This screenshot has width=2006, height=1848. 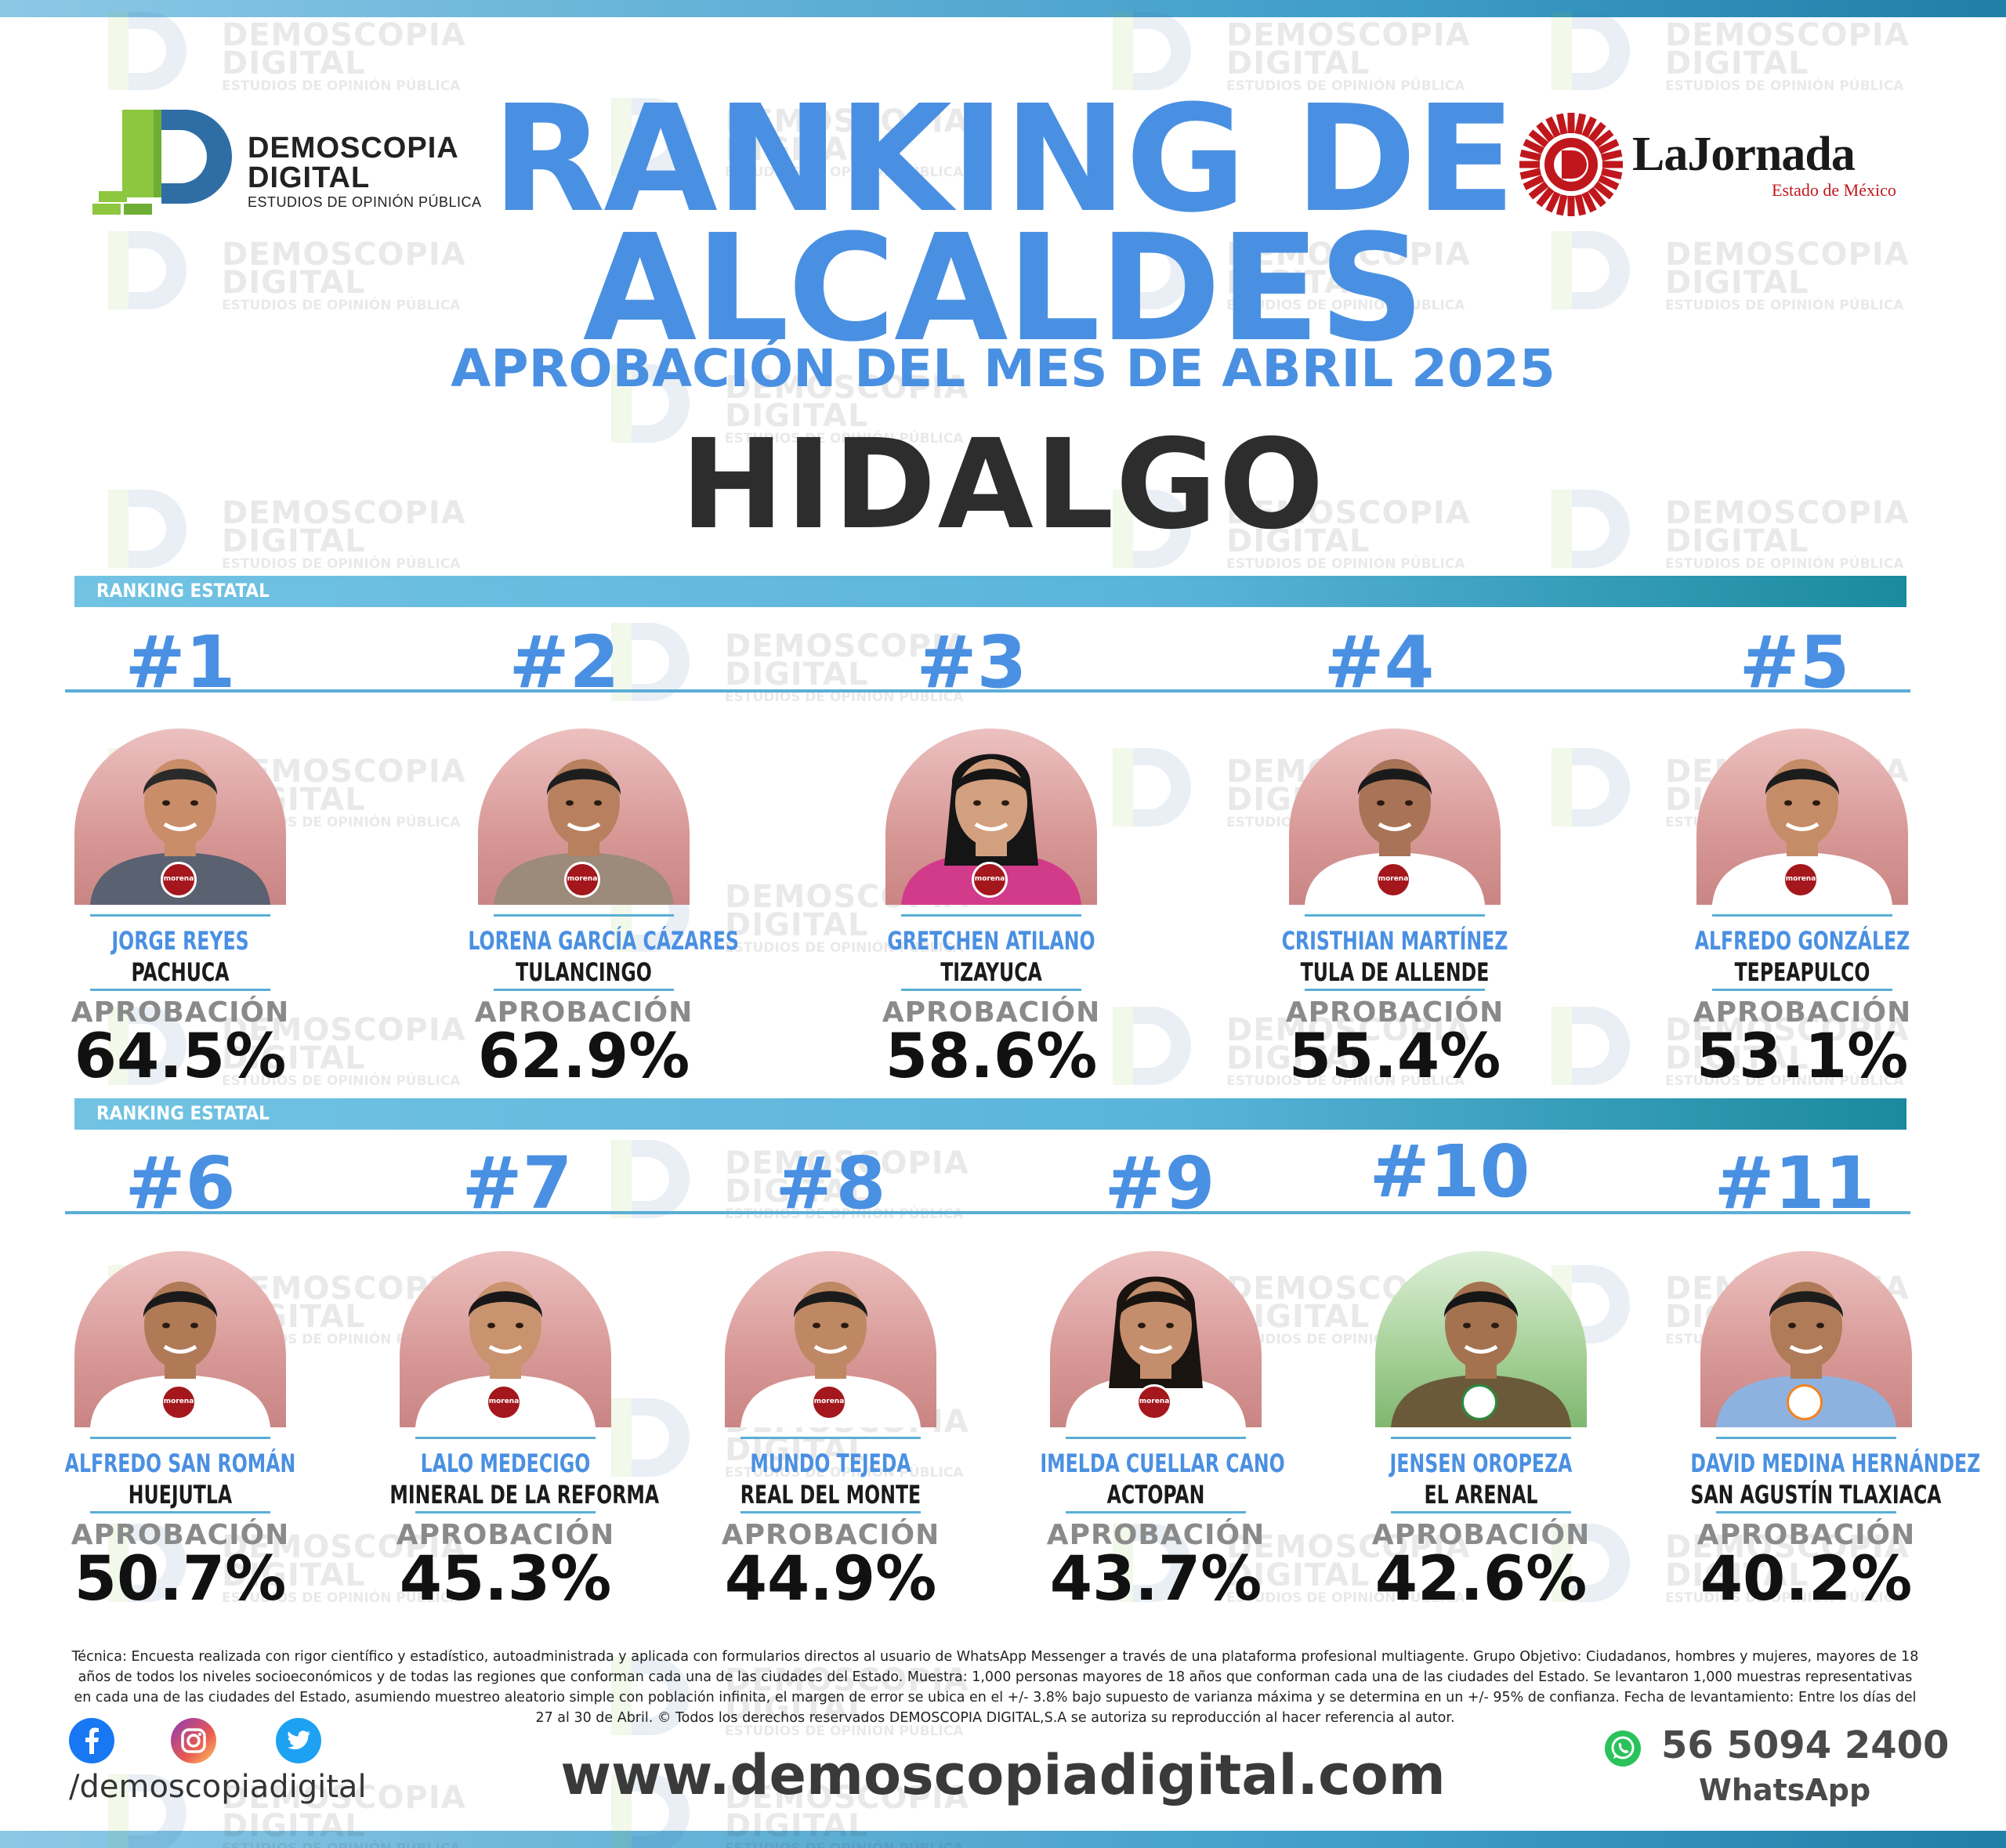 I want to click on municipality-name: TULANCINGO, so click(x=584, y=972).